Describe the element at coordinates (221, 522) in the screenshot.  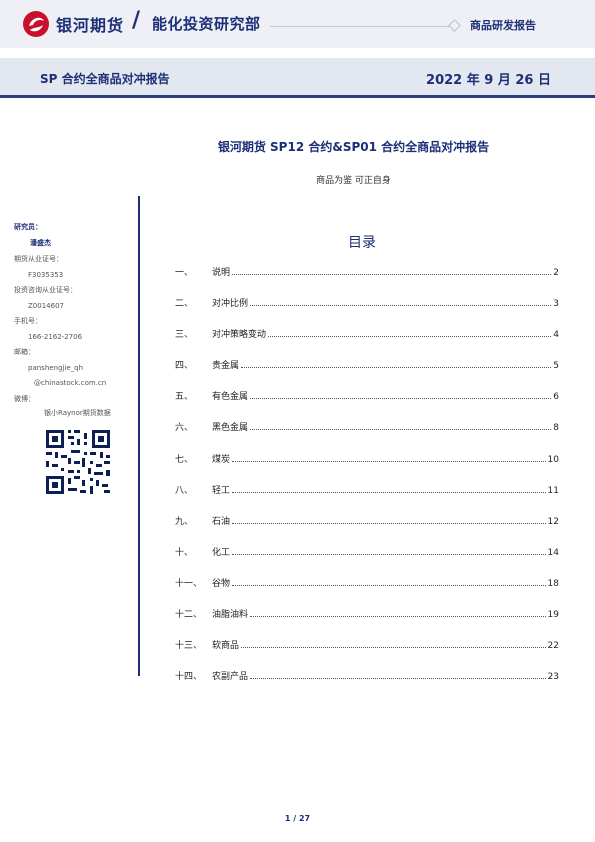
I see `toc-entry-label: 石油` at that location.